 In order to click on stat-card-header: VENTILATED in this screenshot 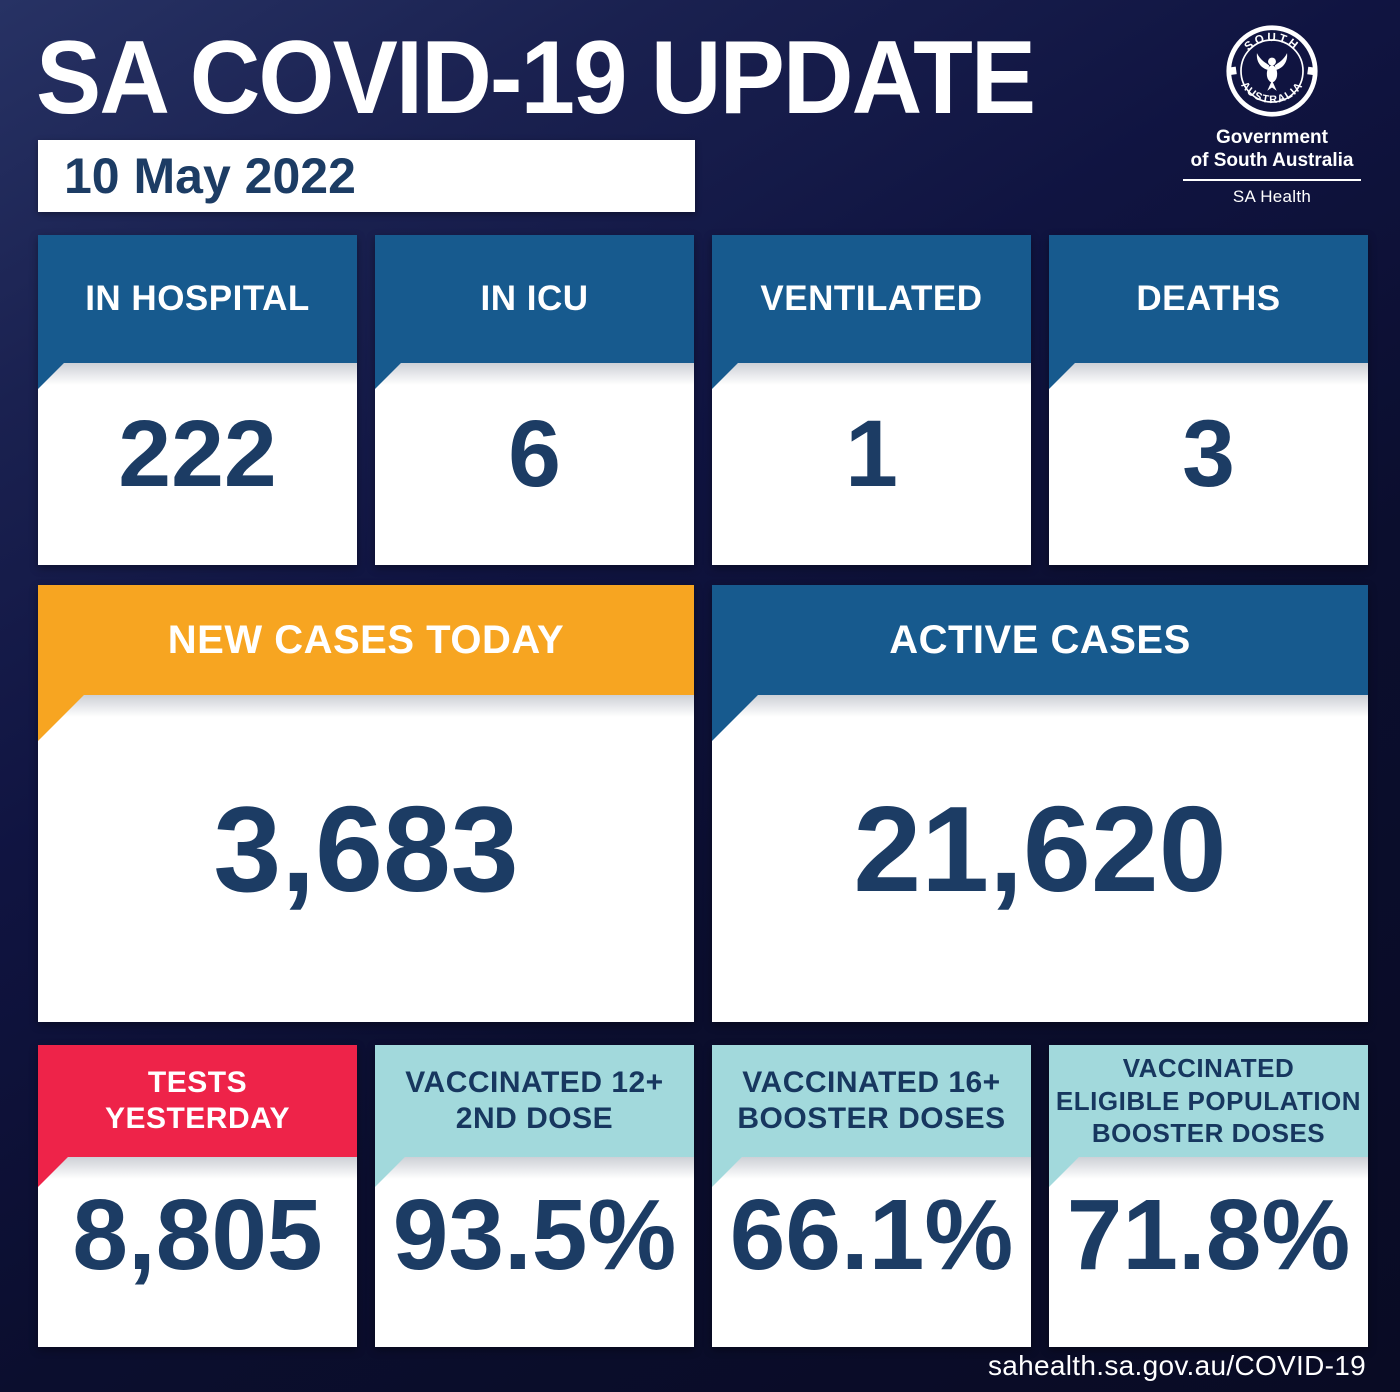, I will do `click(871, 299)`.